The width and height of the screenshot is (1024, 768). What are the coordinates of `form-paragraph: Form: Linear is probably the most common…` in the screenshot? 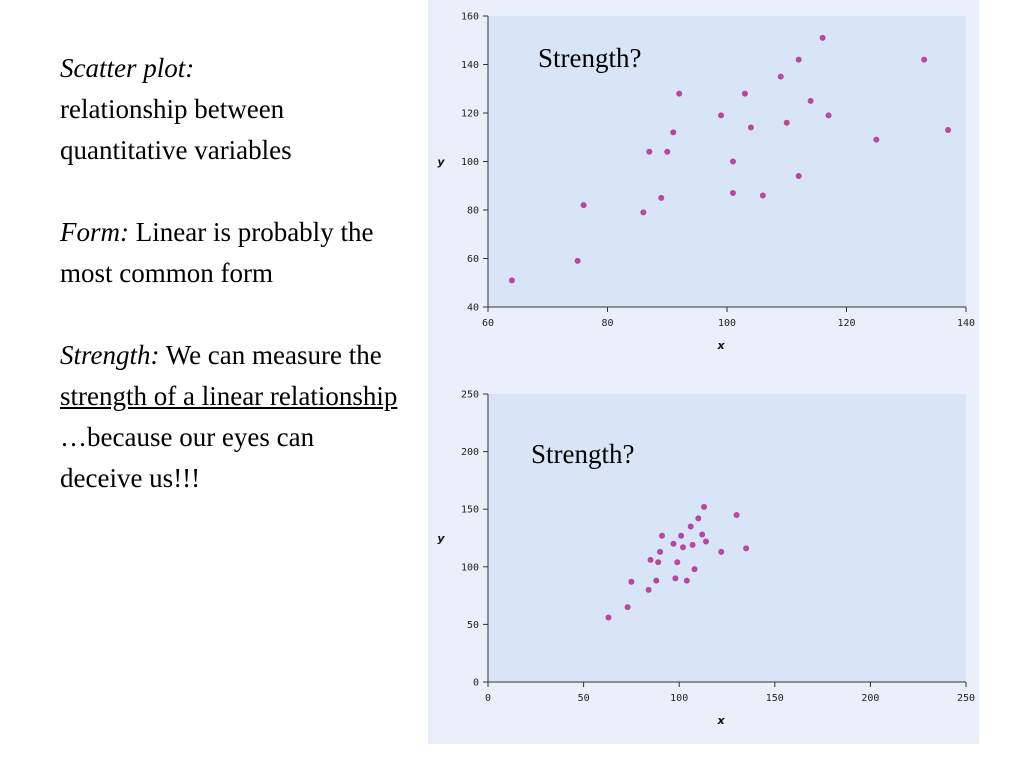 It's located at (230, 253).